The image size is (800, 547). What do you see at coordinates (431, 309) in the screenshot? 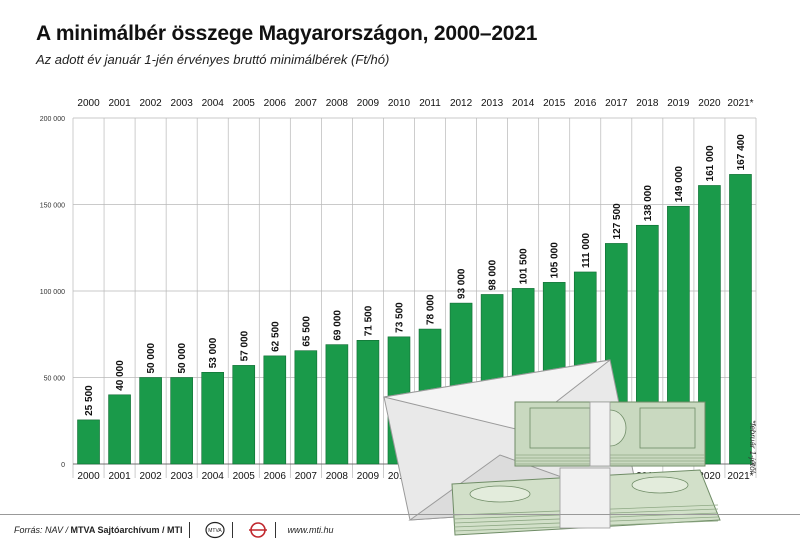
I see `data-label: 78 000` at bounding box center [431, 309].